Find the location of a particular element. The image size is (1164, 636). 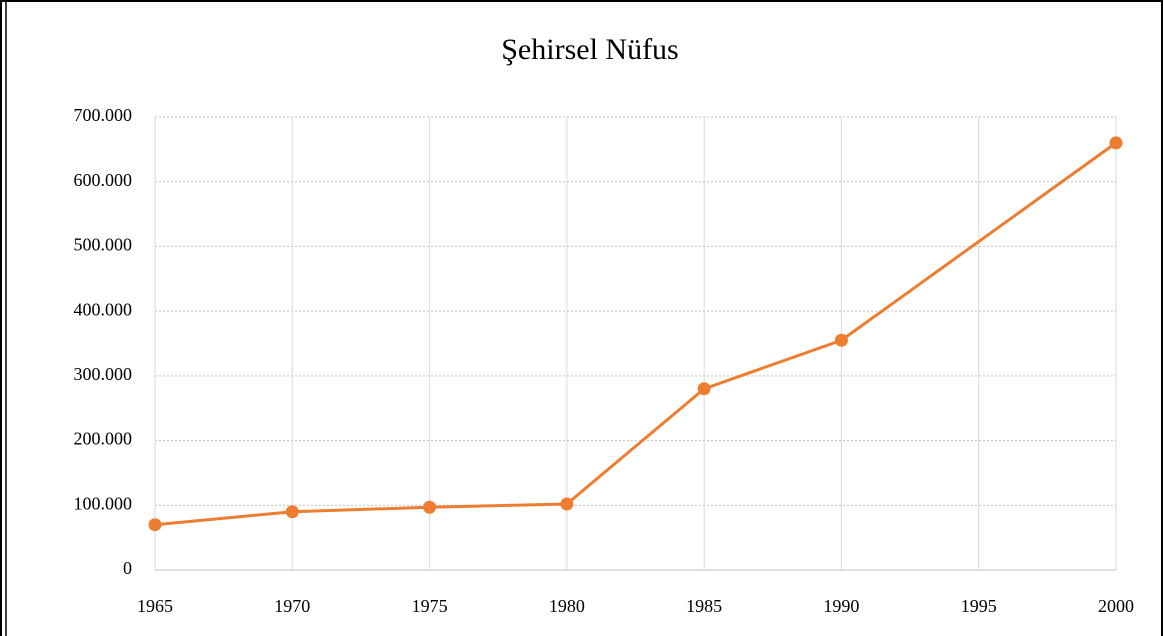

x-tick-label: 1965 is located at coordinates (155, 606).